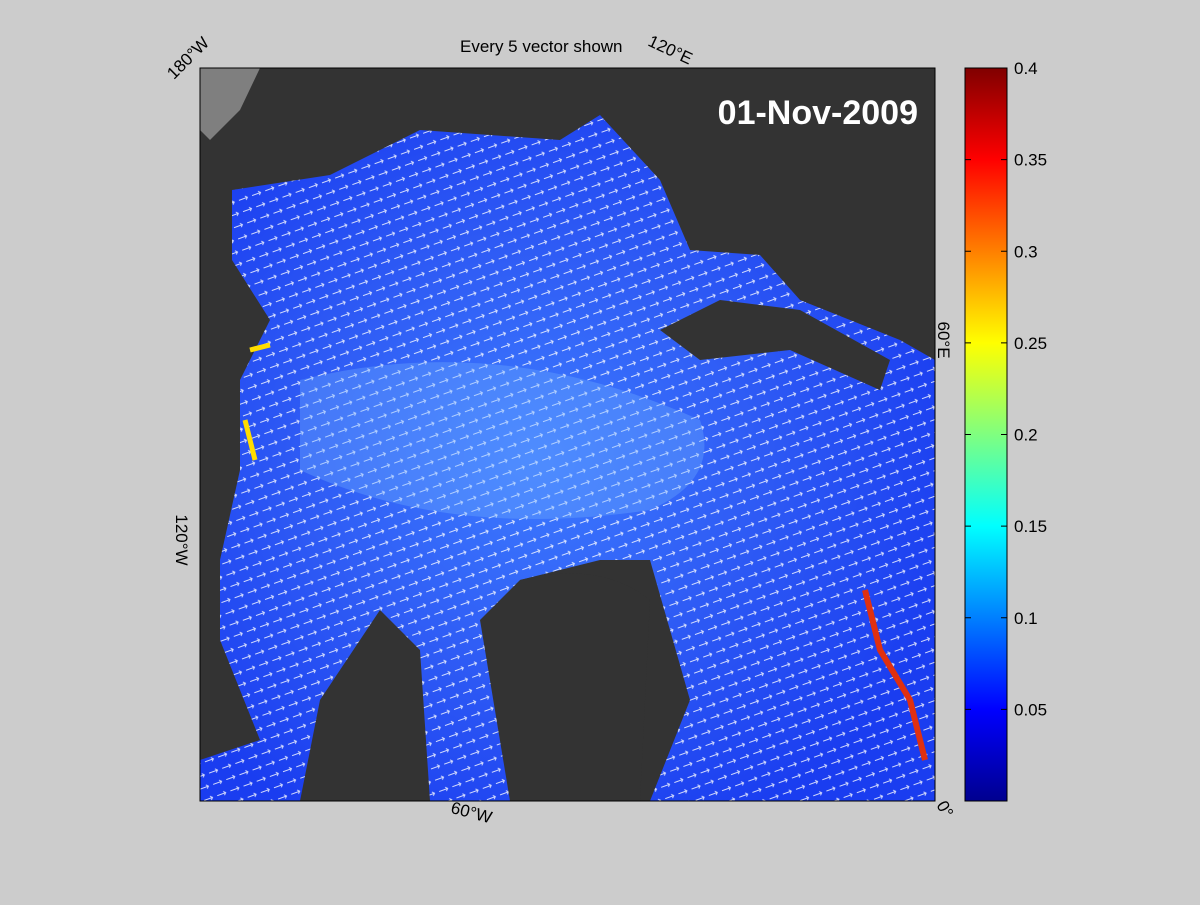  What do you see at coordinates (1026, 251) in the screenshot?
I see `colorbar-tick-label: 0.3` at bounding box center [1026, 251].